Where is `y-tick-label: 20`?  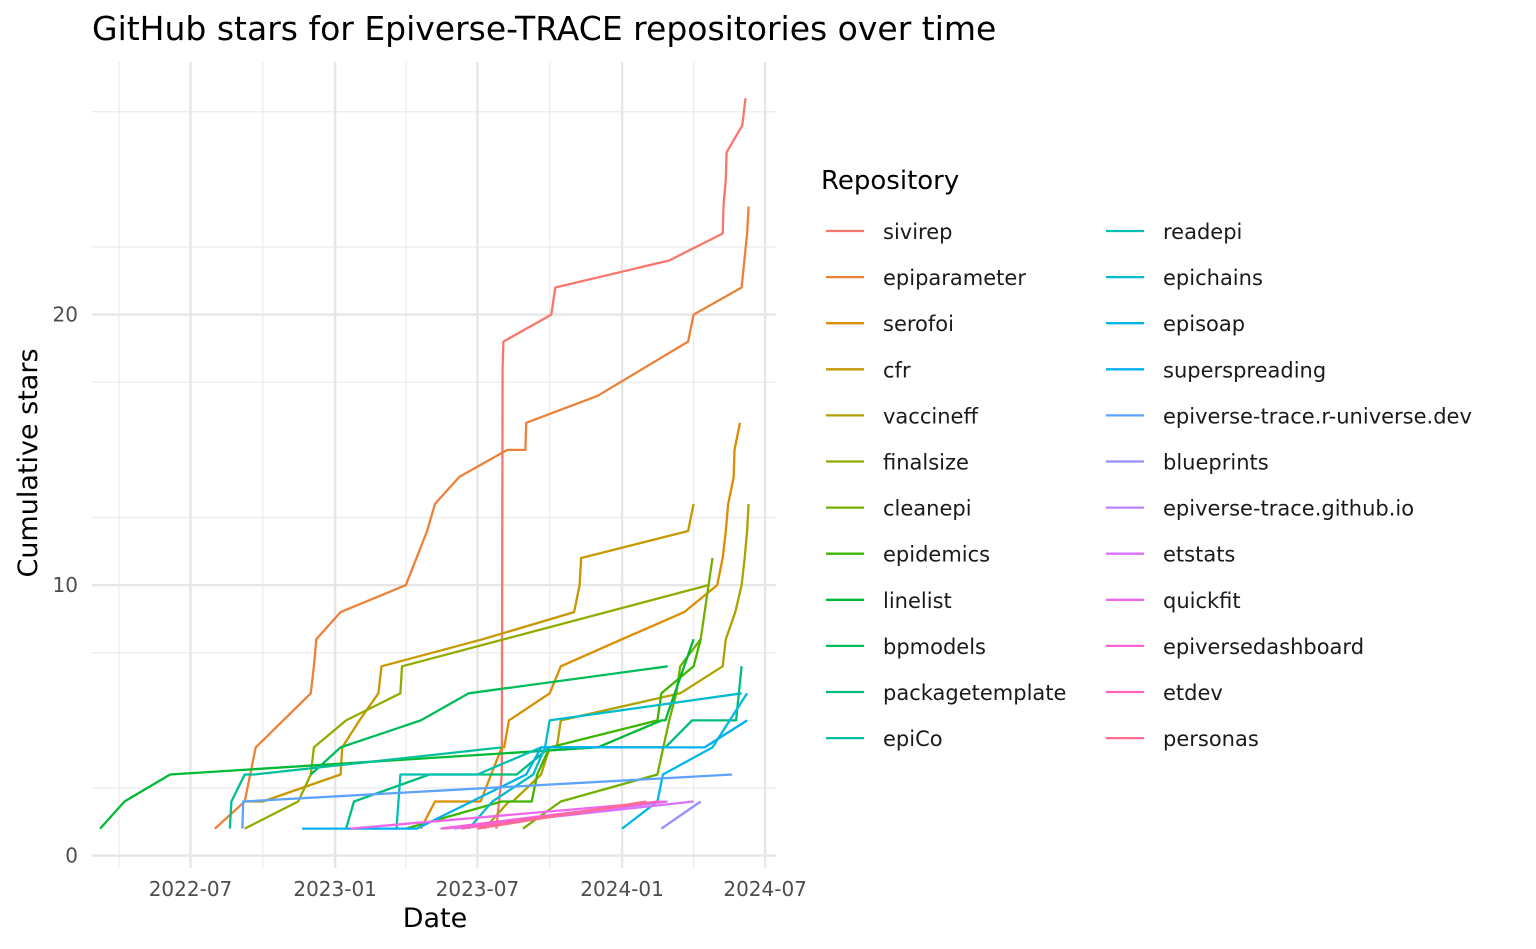 y-tick-label: 20 is located at coordinates (65, 315).